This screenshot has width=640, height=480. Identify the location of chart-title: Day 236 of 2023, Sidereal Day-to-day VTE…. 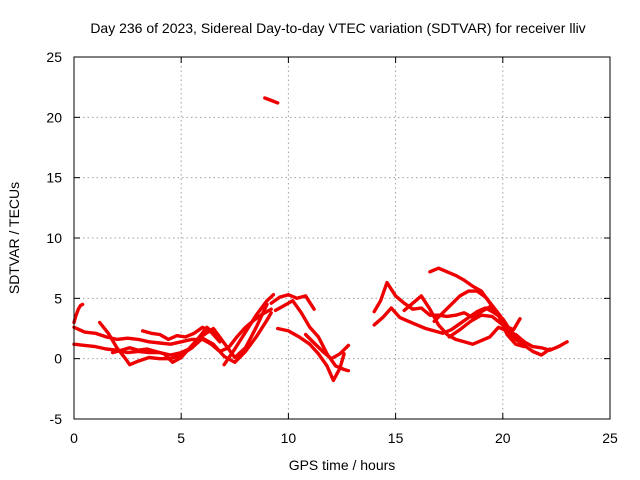
(337, 28).